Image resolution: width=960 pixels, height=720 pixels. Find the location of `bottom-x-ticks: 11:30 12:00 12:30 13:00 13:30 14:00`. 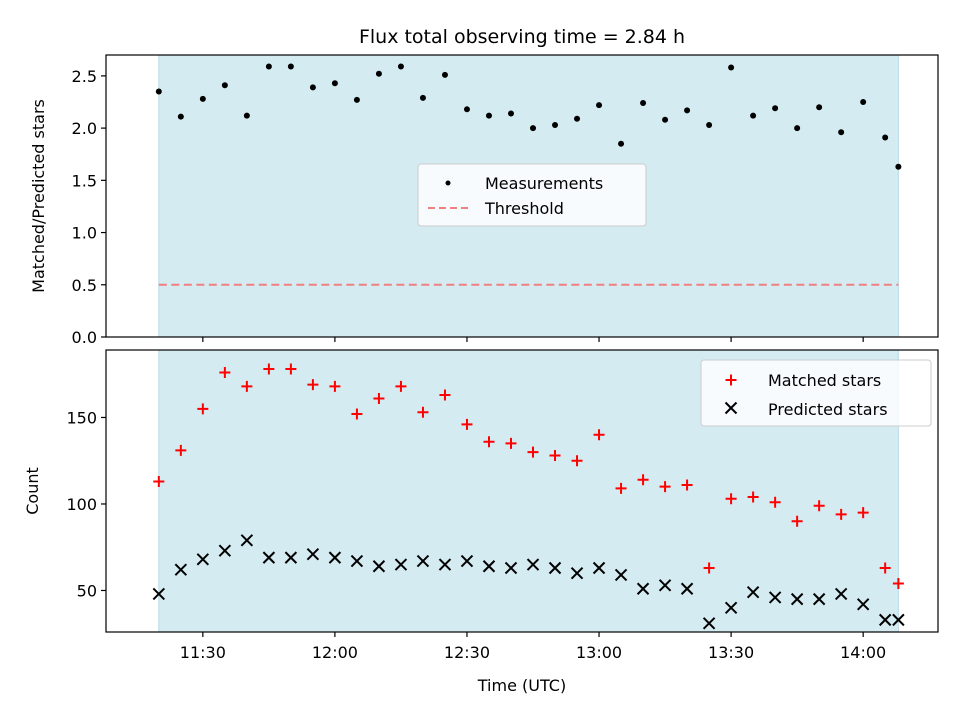

bottom-x-ticks: 11:30 12:00 12:30 13:00 13:30 14:00 is located at coordinates (533, 647).